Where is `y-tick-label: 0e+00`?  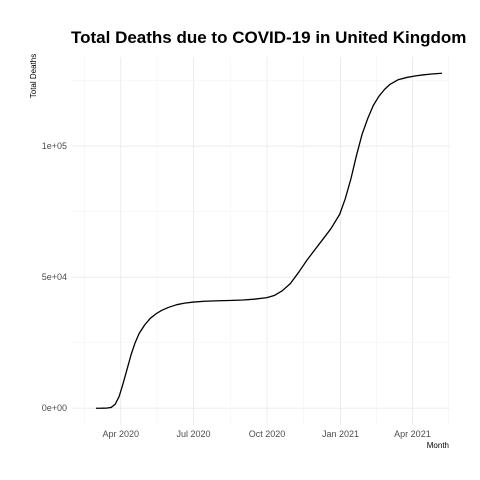 y-tick-label: 0e+00 is located at coordinates (54, 408).